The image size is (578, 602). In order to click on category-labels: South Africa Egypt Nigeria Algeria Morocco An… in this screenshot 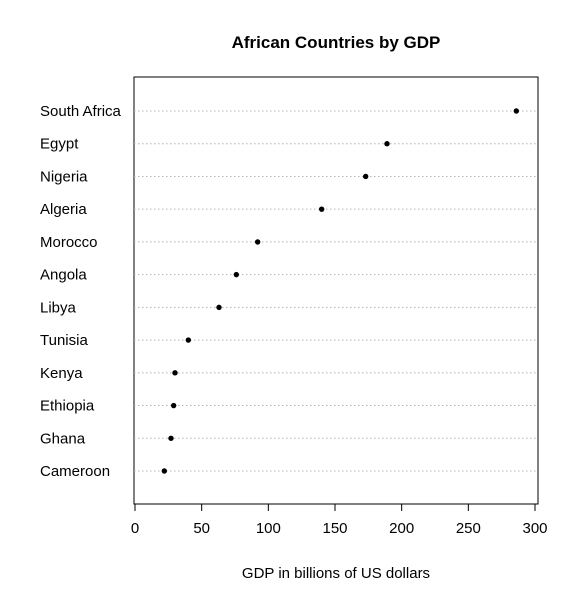, I will do `click(81, 291)`.